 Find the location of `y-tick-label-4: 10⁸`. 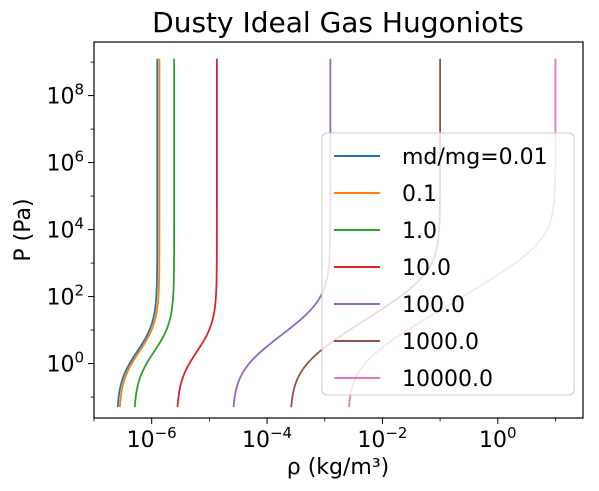

y-tick-label-4: 10⁸ is located at coordinates (65, 95).